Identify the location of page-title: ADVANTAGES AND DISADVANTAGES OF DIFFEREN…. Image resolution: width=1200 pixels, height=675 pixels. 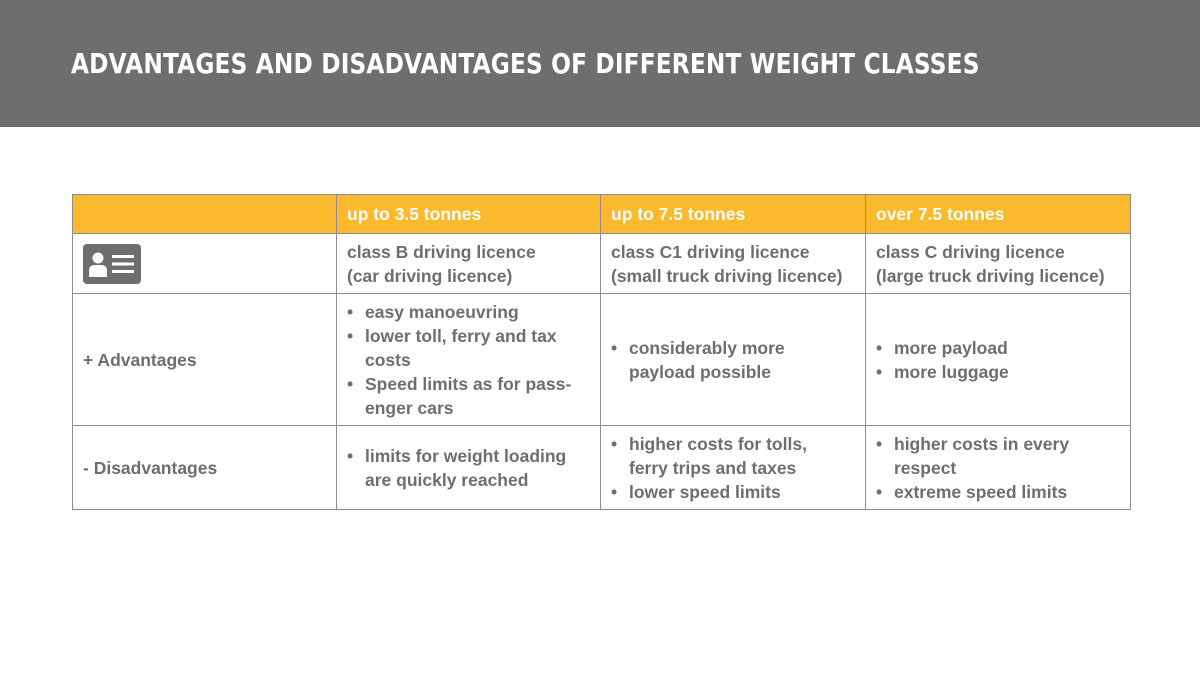
(525, 63).